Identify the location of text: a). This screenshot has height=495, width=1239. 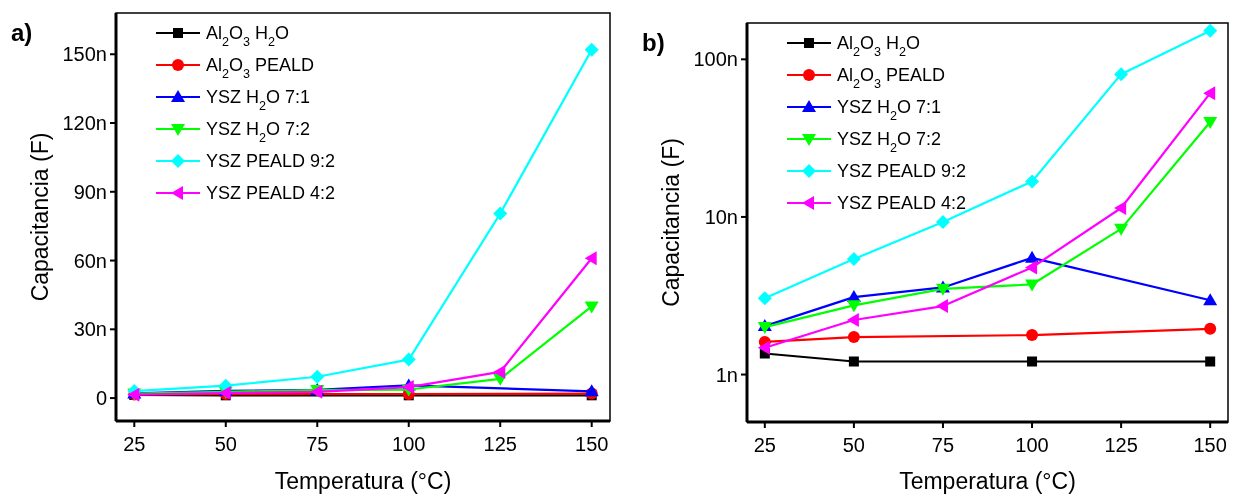
(22, 32).